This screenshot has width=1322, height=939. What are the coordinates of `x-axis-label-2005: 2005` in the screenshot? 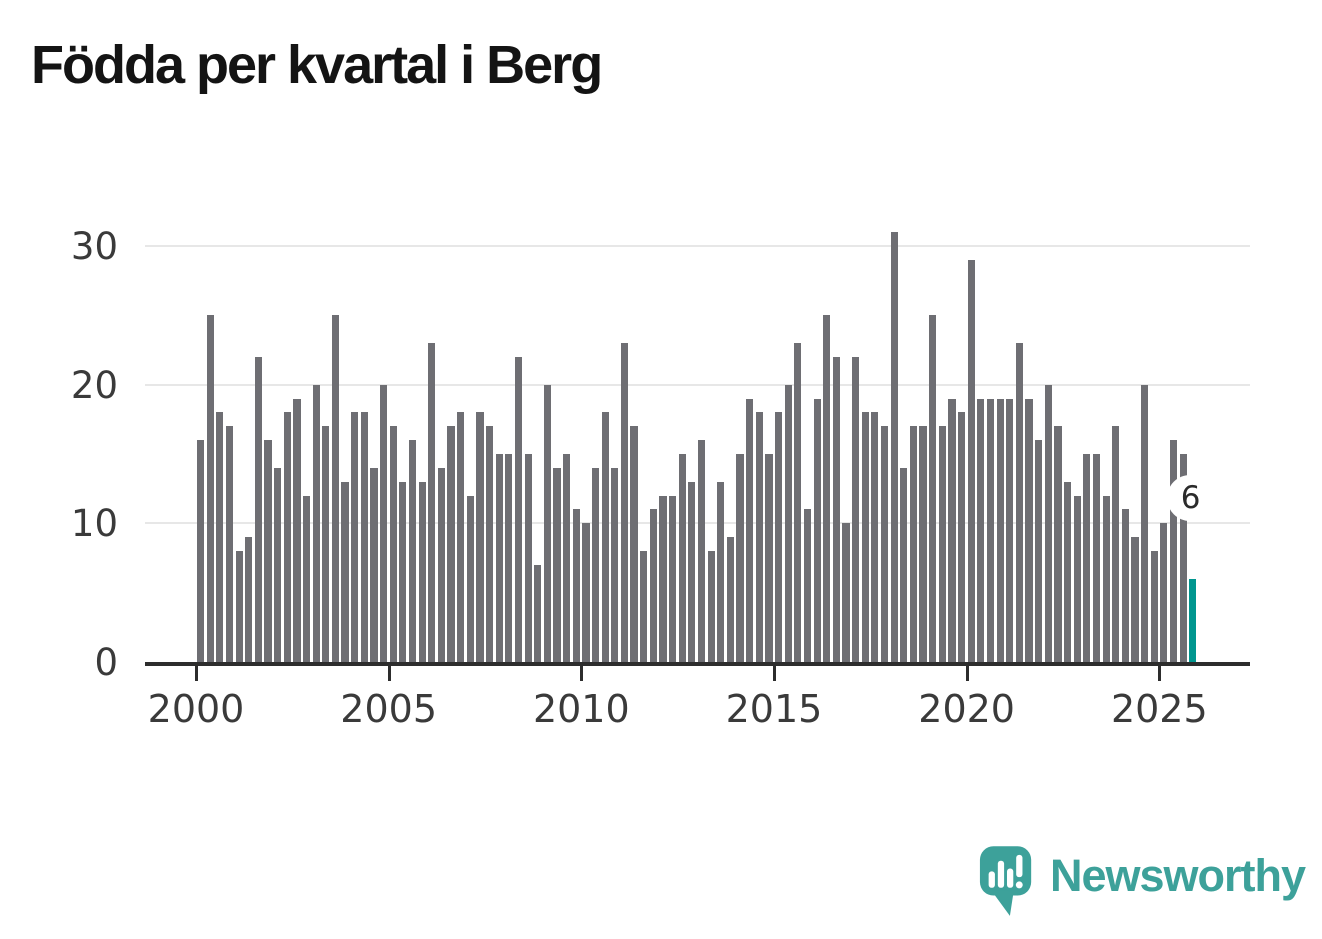 It's located at (389, 709).